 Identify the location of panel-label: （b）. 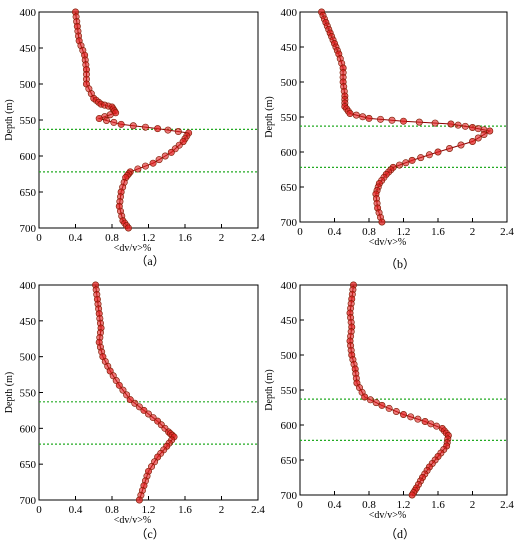
(400, 264).